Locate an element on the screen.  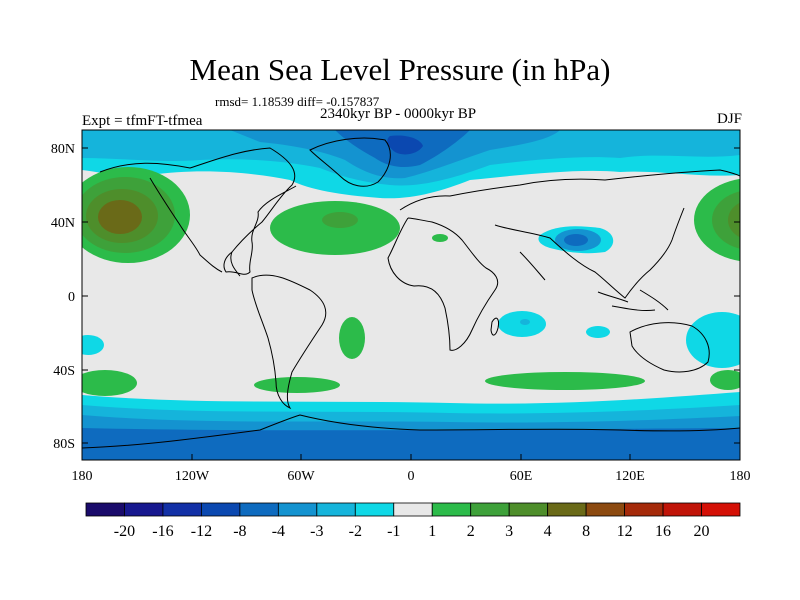
lat-label: 0 is located at coordinates (71, 297).